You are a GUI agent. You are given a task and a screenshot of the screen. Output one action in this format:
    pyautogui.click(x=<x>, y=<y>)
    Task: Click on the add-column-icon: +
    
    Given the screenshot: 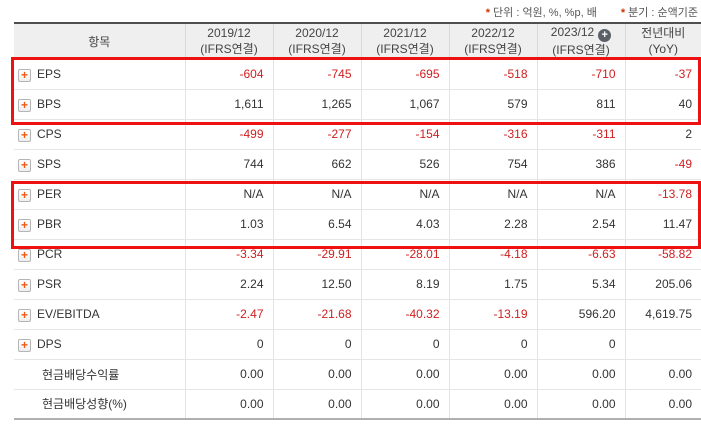 What is the action you would take?
    pyautogui.click(x=605, y=36)
    